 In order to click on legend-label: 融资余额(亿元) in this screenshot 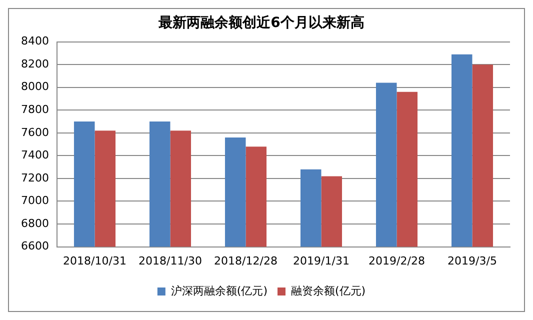, I will do `click(328, 291)`.